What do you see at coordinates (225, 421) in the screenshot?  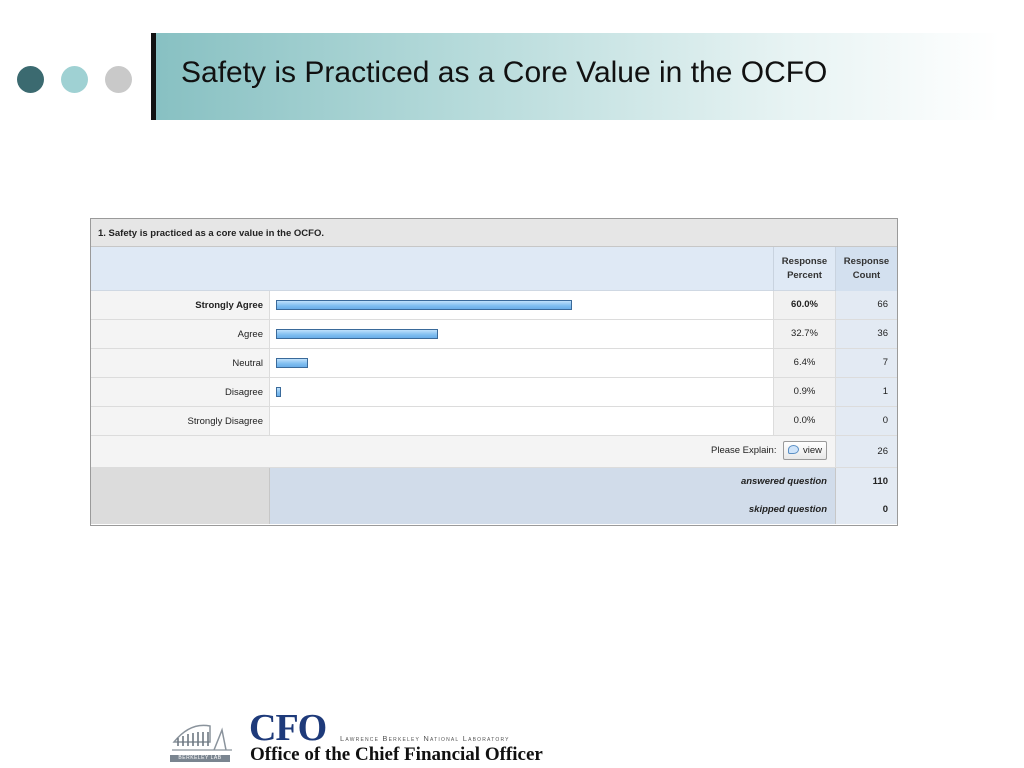 I see `row-label: Strongly Disagree` at bounding box center [225, 421].